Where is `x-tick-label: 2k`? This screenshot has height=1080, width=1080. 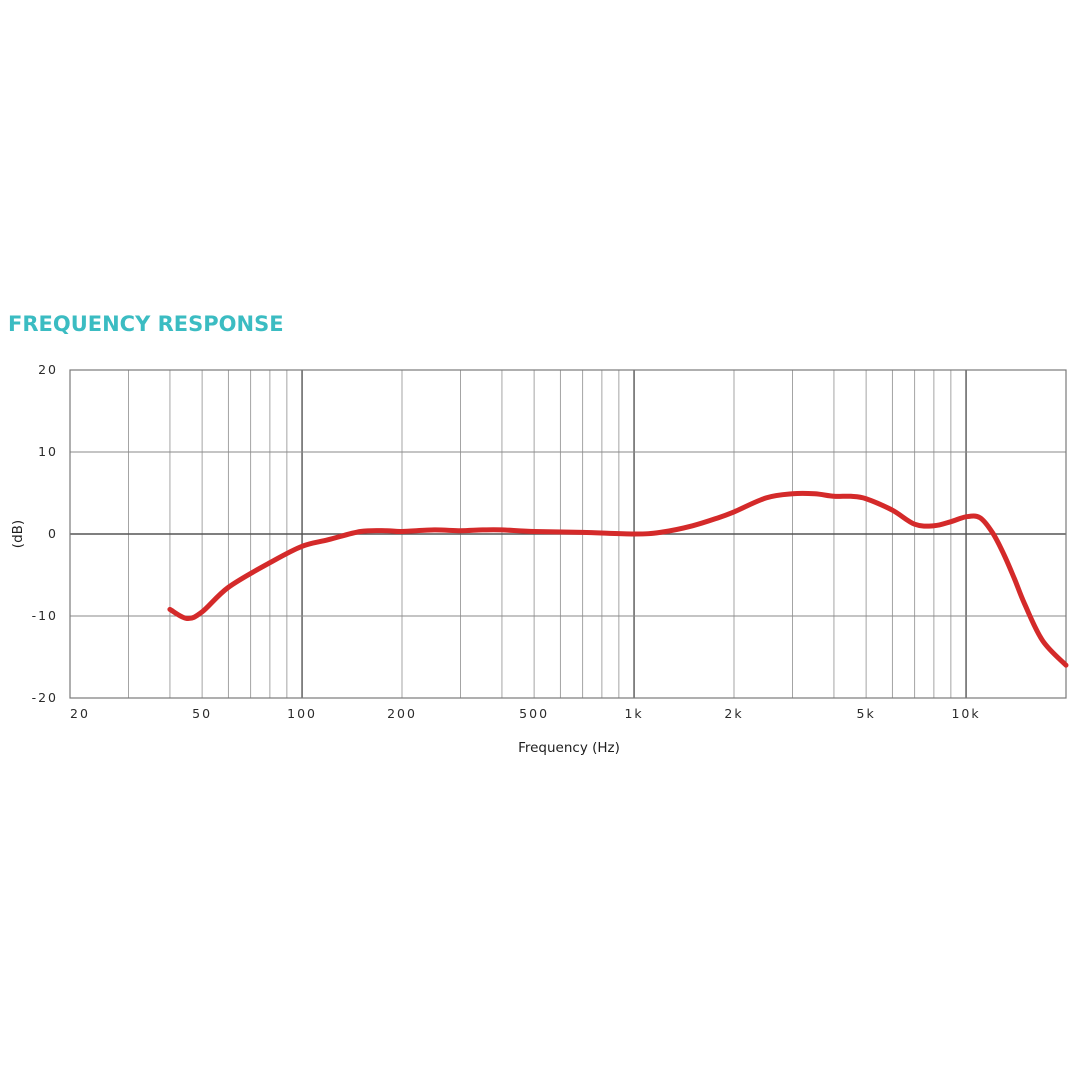 x-tick-label: 2k is located at coordinates (733, 713).